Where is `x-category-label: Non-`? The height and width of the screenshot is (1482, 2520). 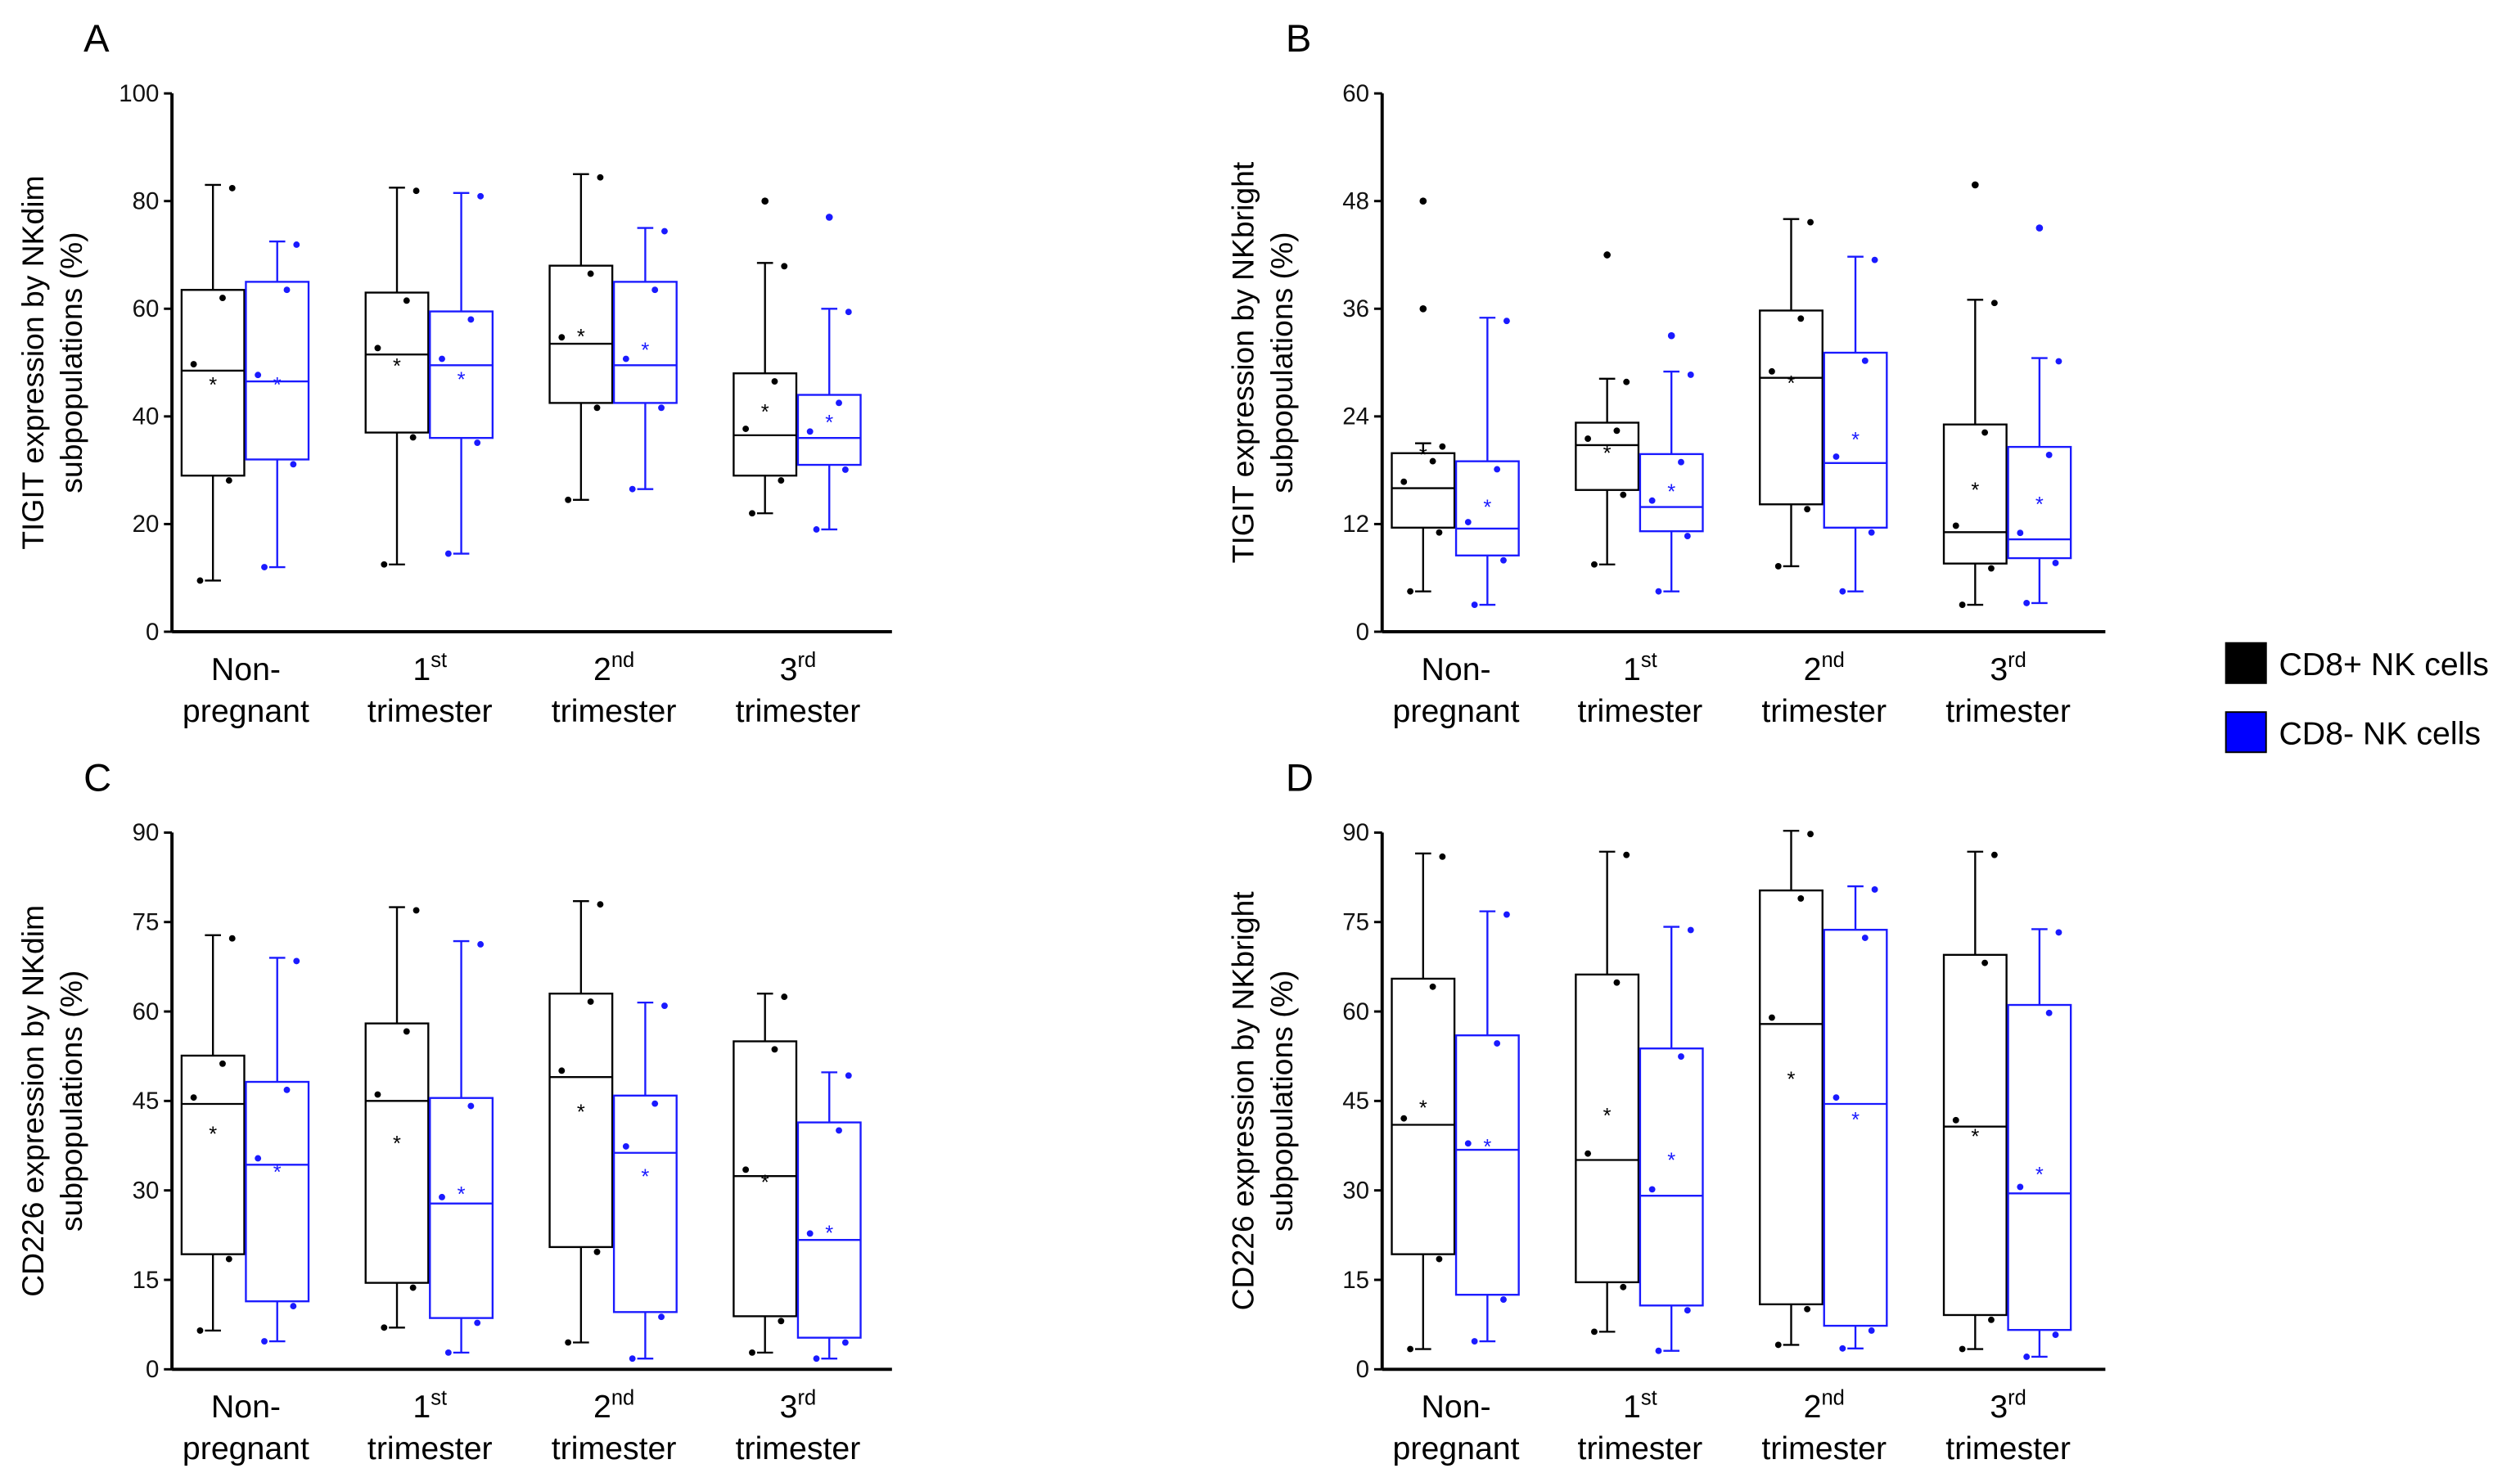
x-category-label: Non- is located at coordinates (246, 669).